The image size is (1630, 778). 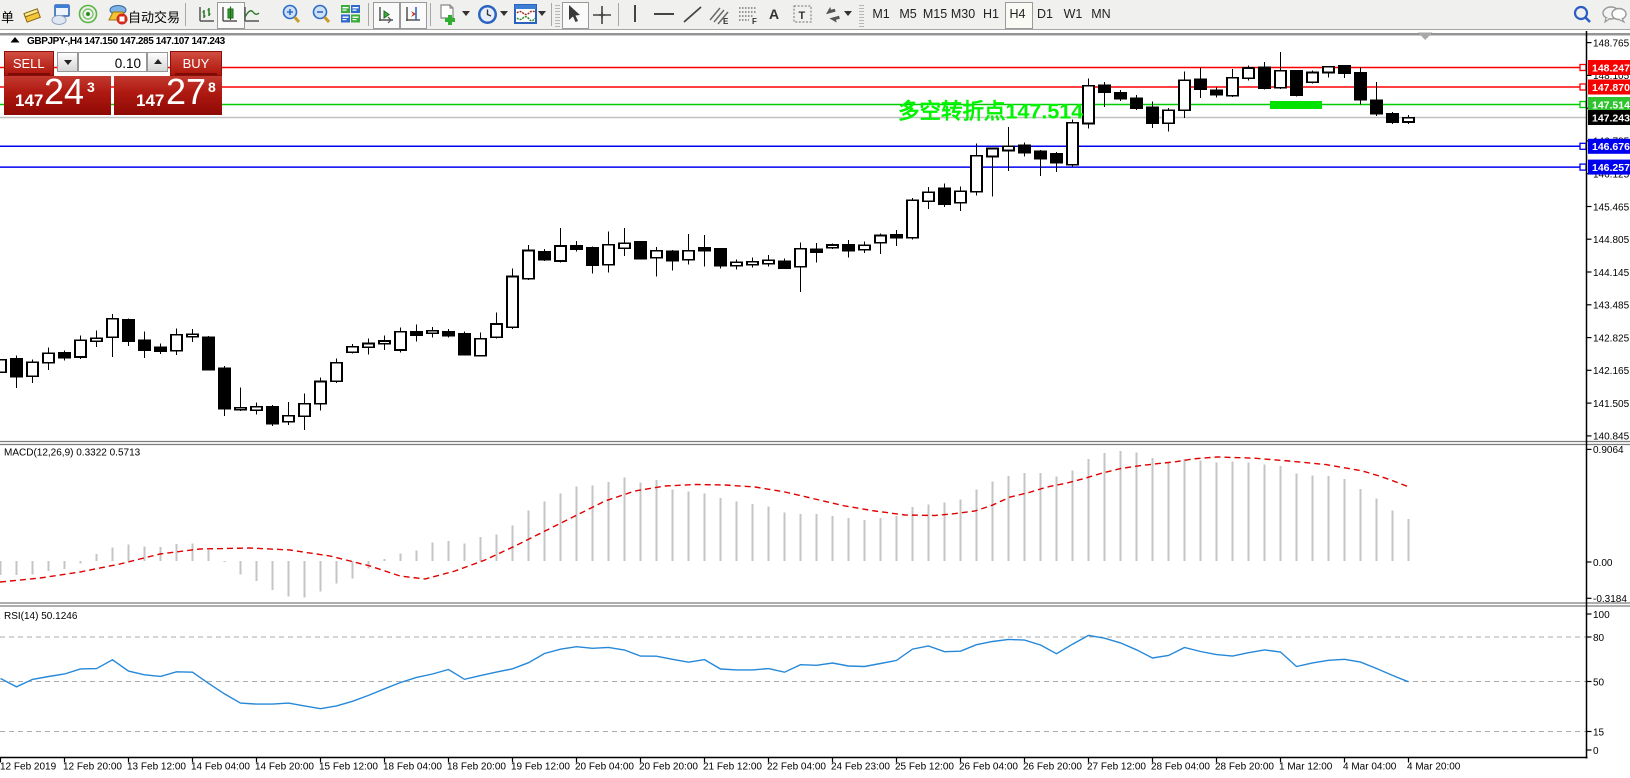 I want to click on svg-text: 147.514, so click(x=1611, y=105).